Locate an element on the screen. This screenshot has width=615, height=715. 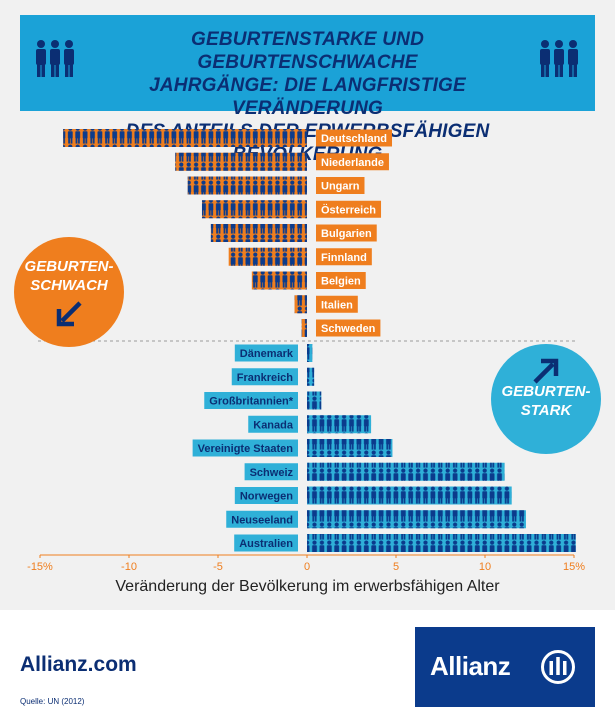
arrow-down-left-icon is located at coordinates (69, 314).